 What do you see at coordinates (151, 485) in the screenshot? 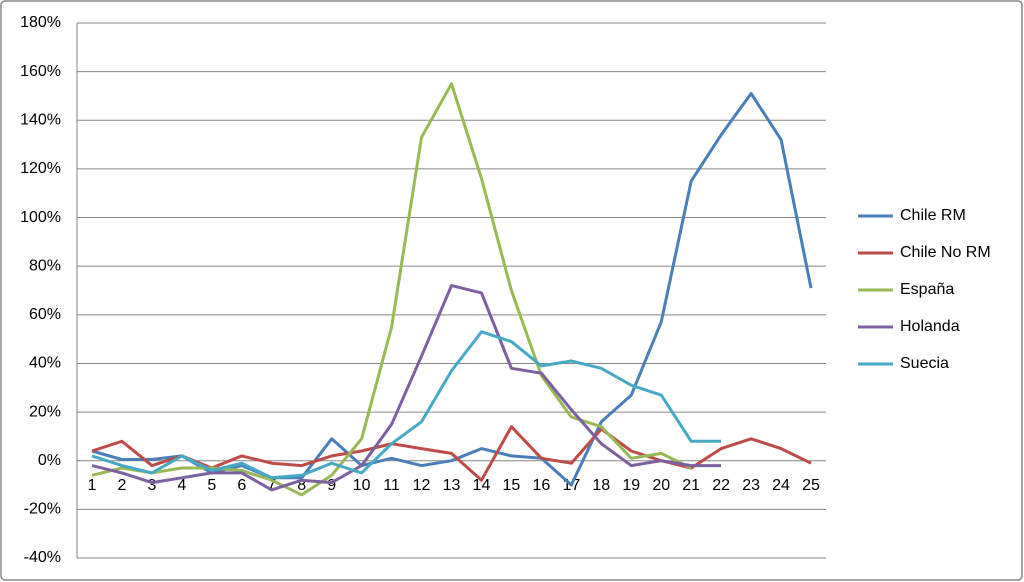
I see `x-tick-label: 3` at bounding box center [151, 485].